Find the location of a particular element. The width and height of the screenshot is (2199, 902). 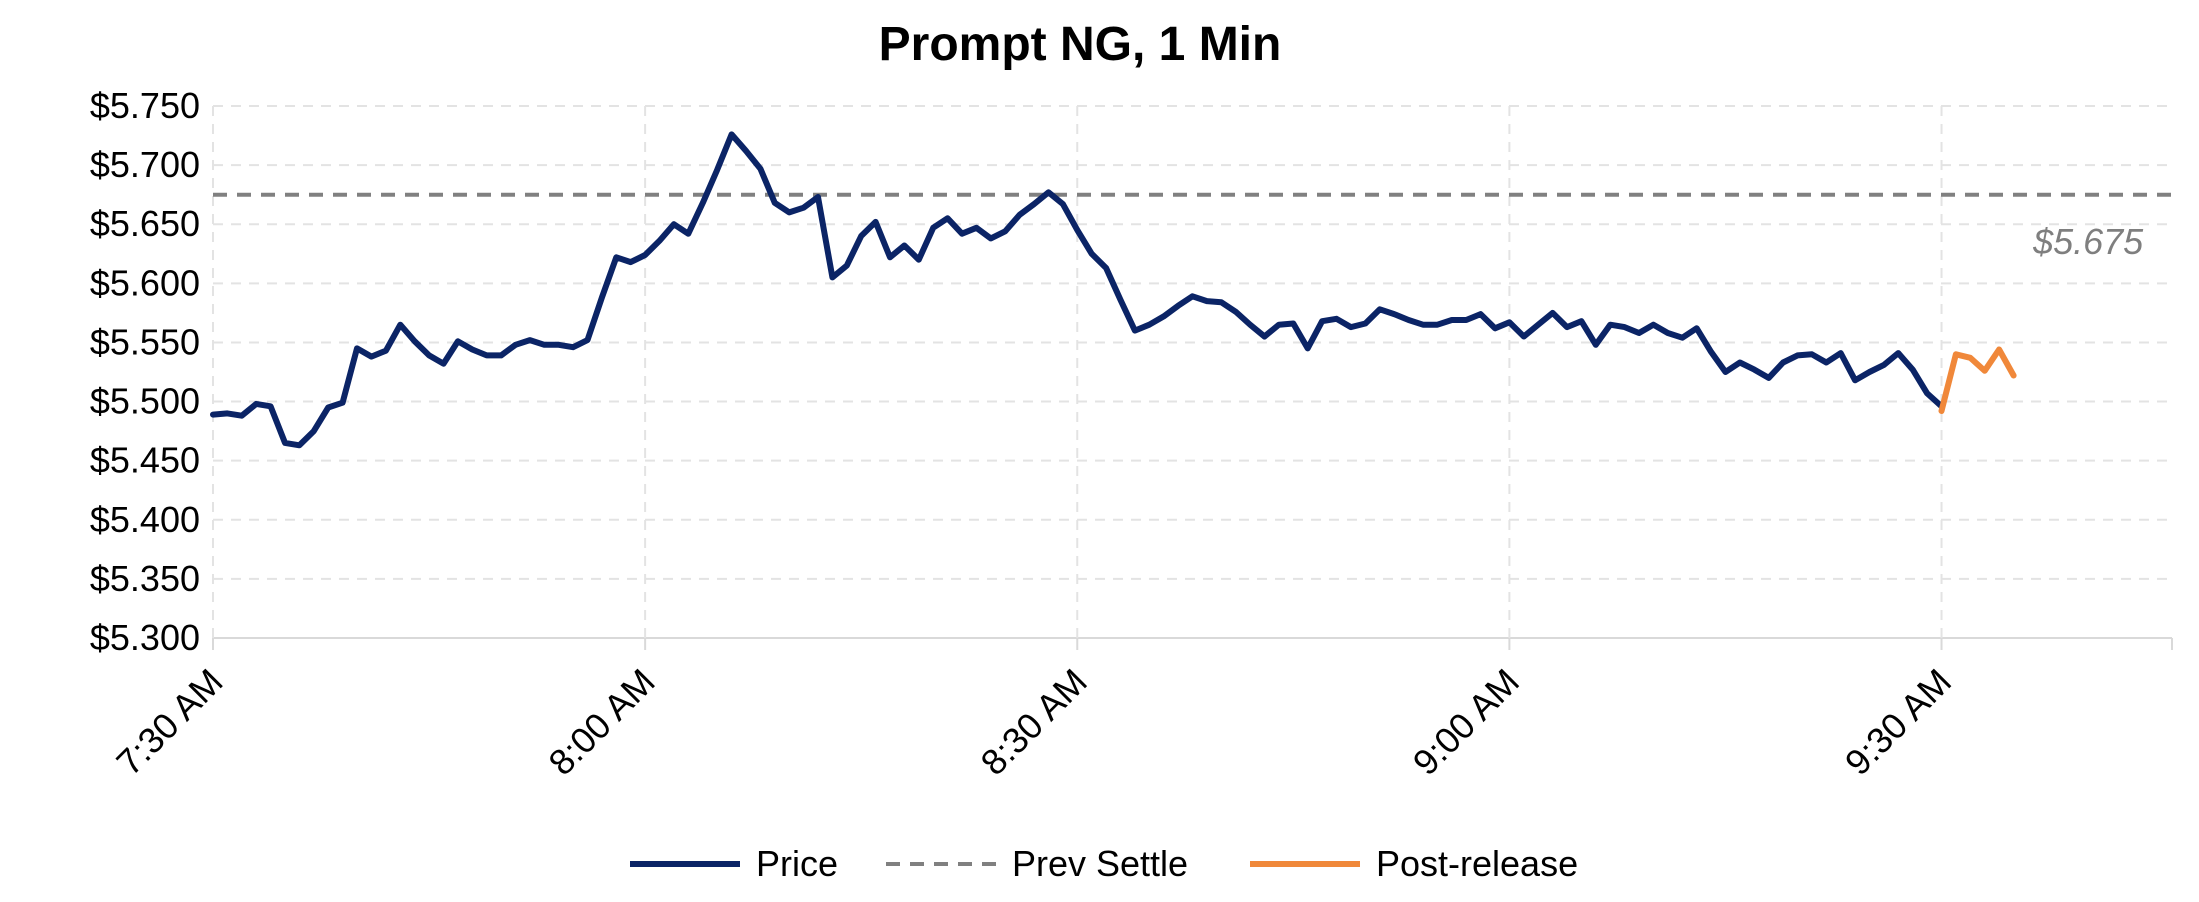

y-tick-label: $5.400 is located at coordinates (145, 519).